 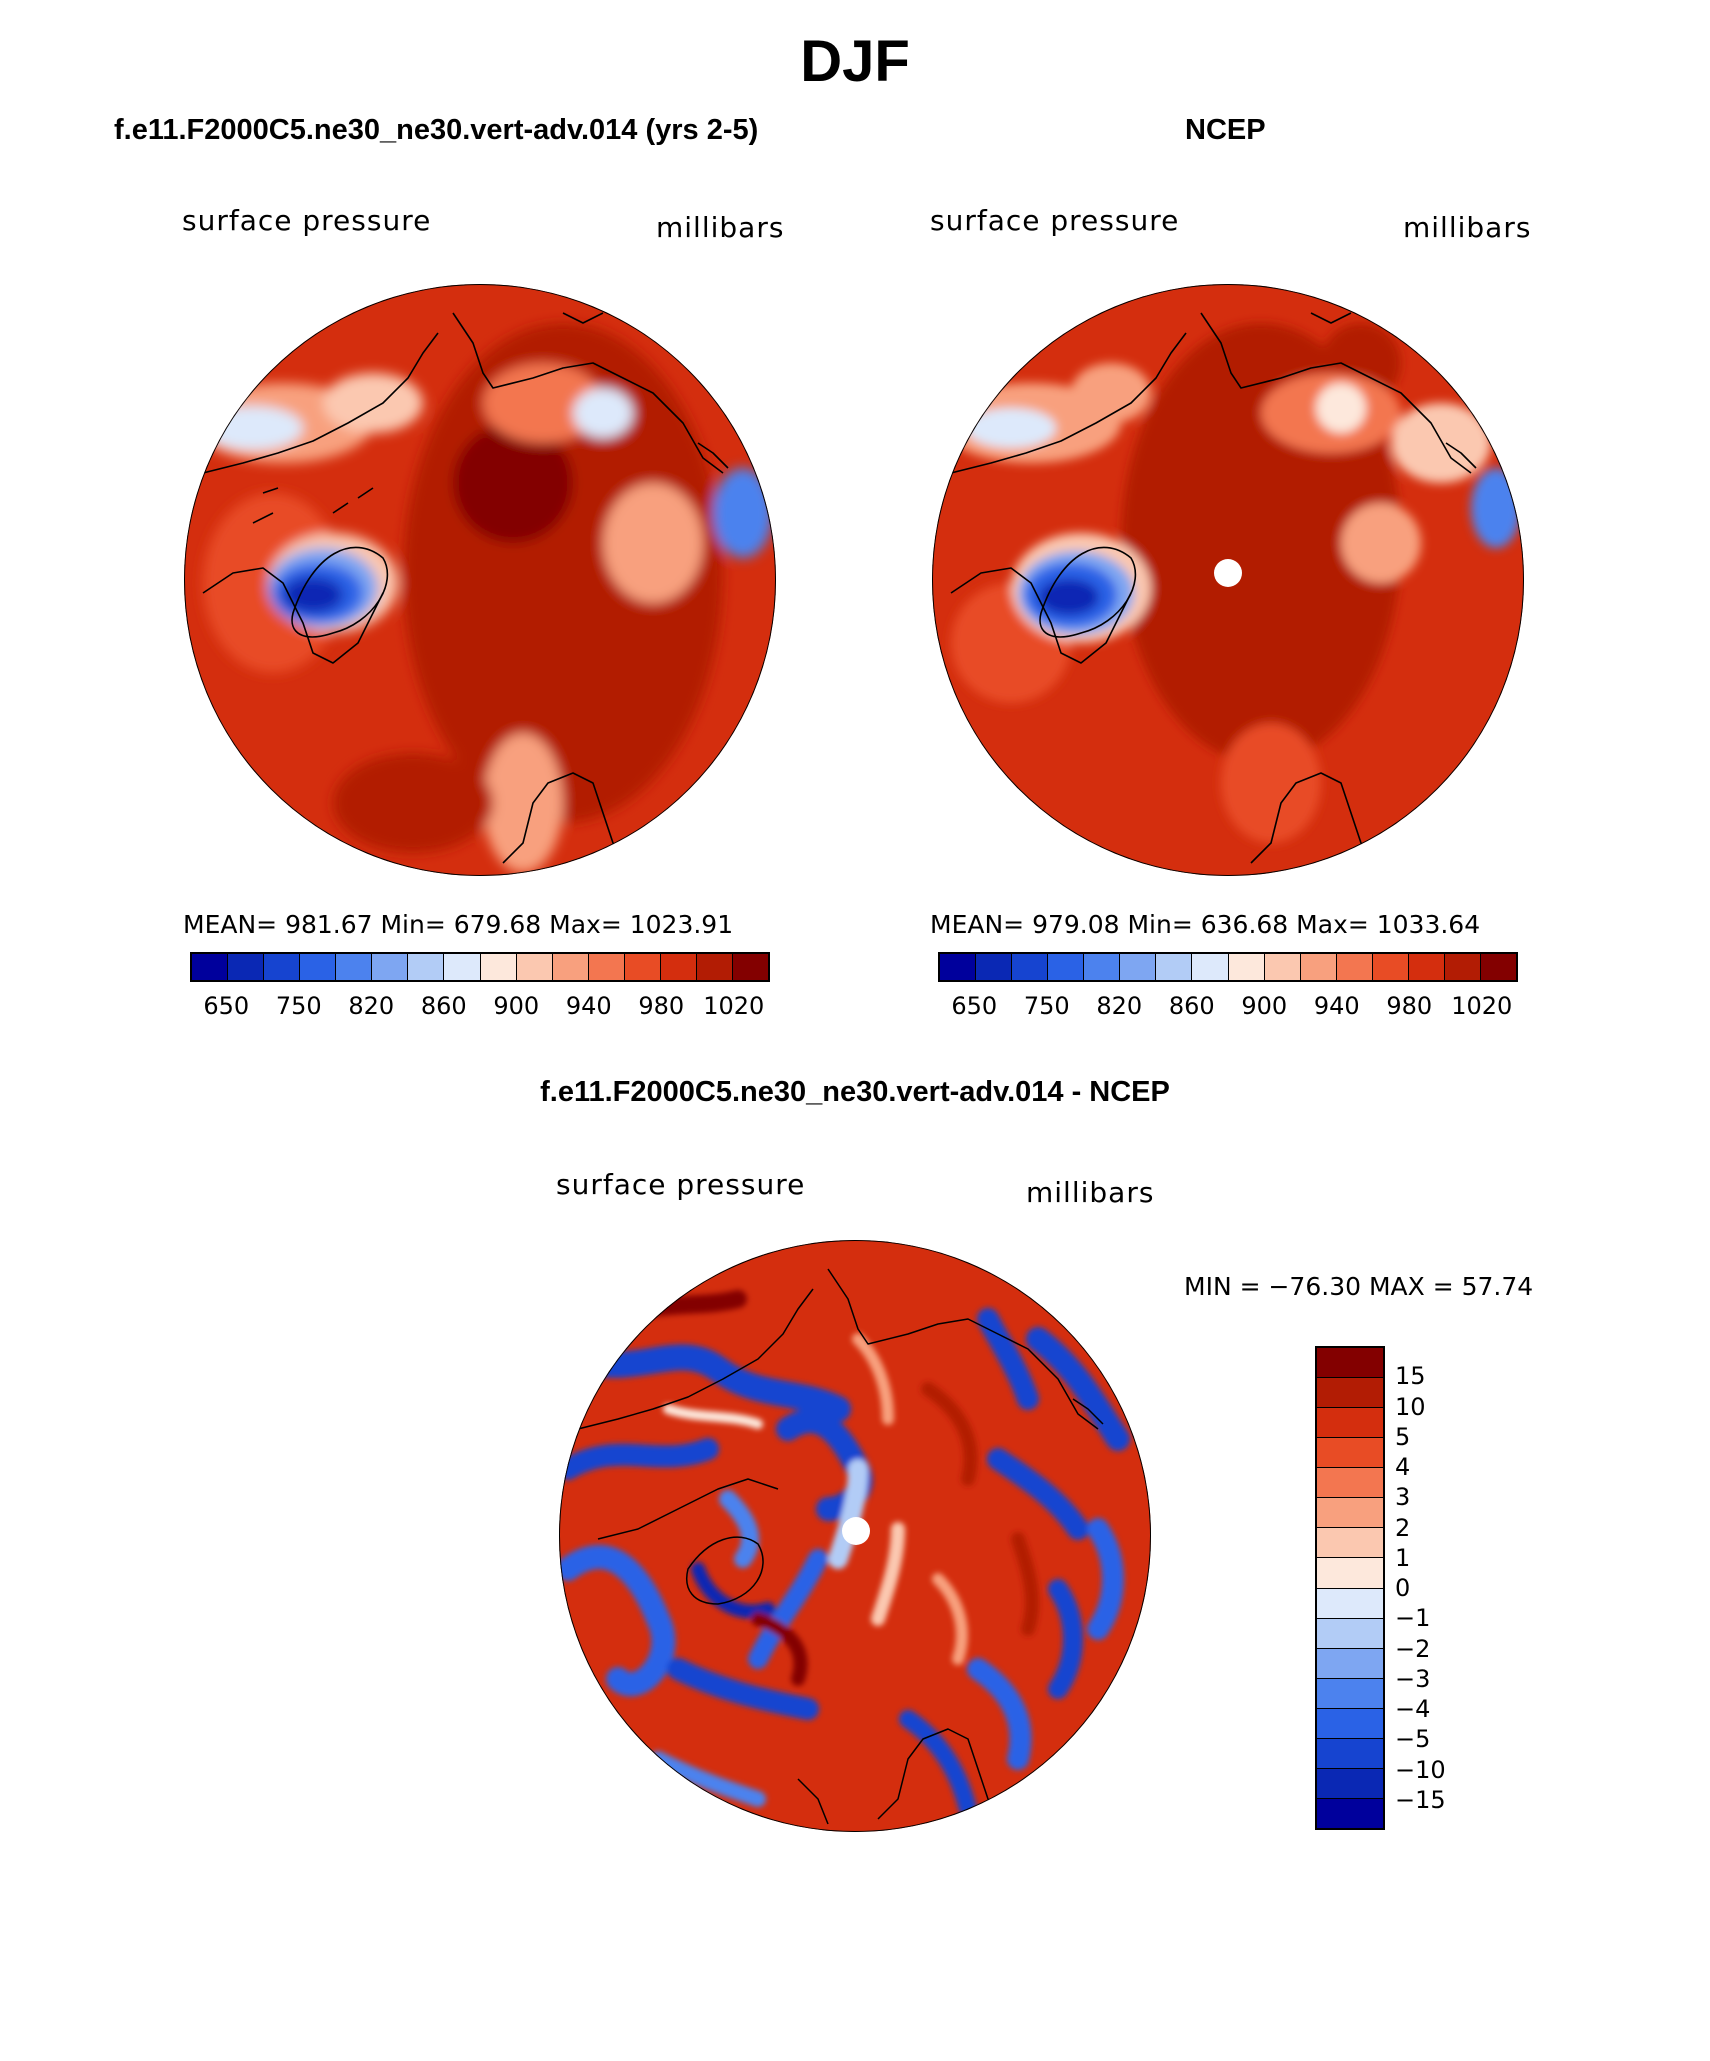 What do you see at coordinates (1420, 1769) in the screenshot?
I see `colorbar-tick-label: −10` at bounding box center [1420, 1769].